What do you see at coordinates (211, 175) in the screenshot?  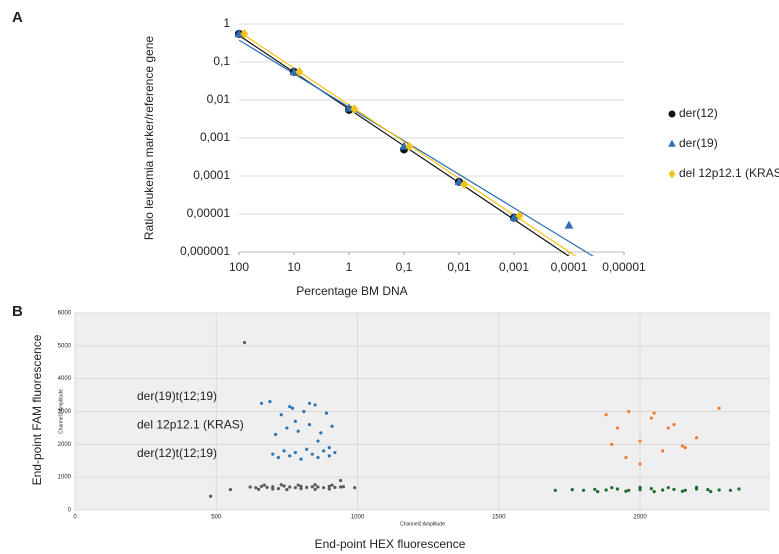 I see `y-tick-label: 0,0001` at bounding box center [211, 175].